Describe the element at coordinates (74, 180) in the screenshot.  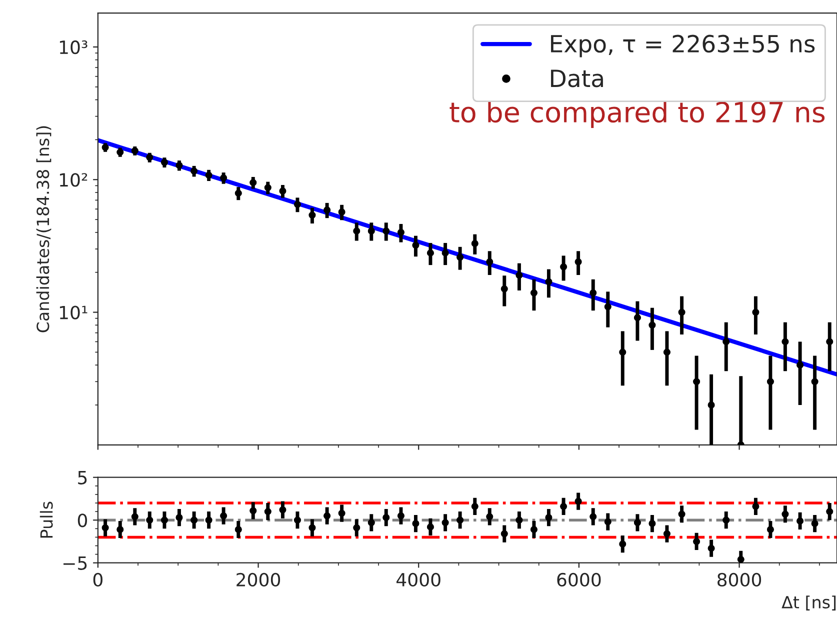
I see `y-tick-label: 10²` at that location.